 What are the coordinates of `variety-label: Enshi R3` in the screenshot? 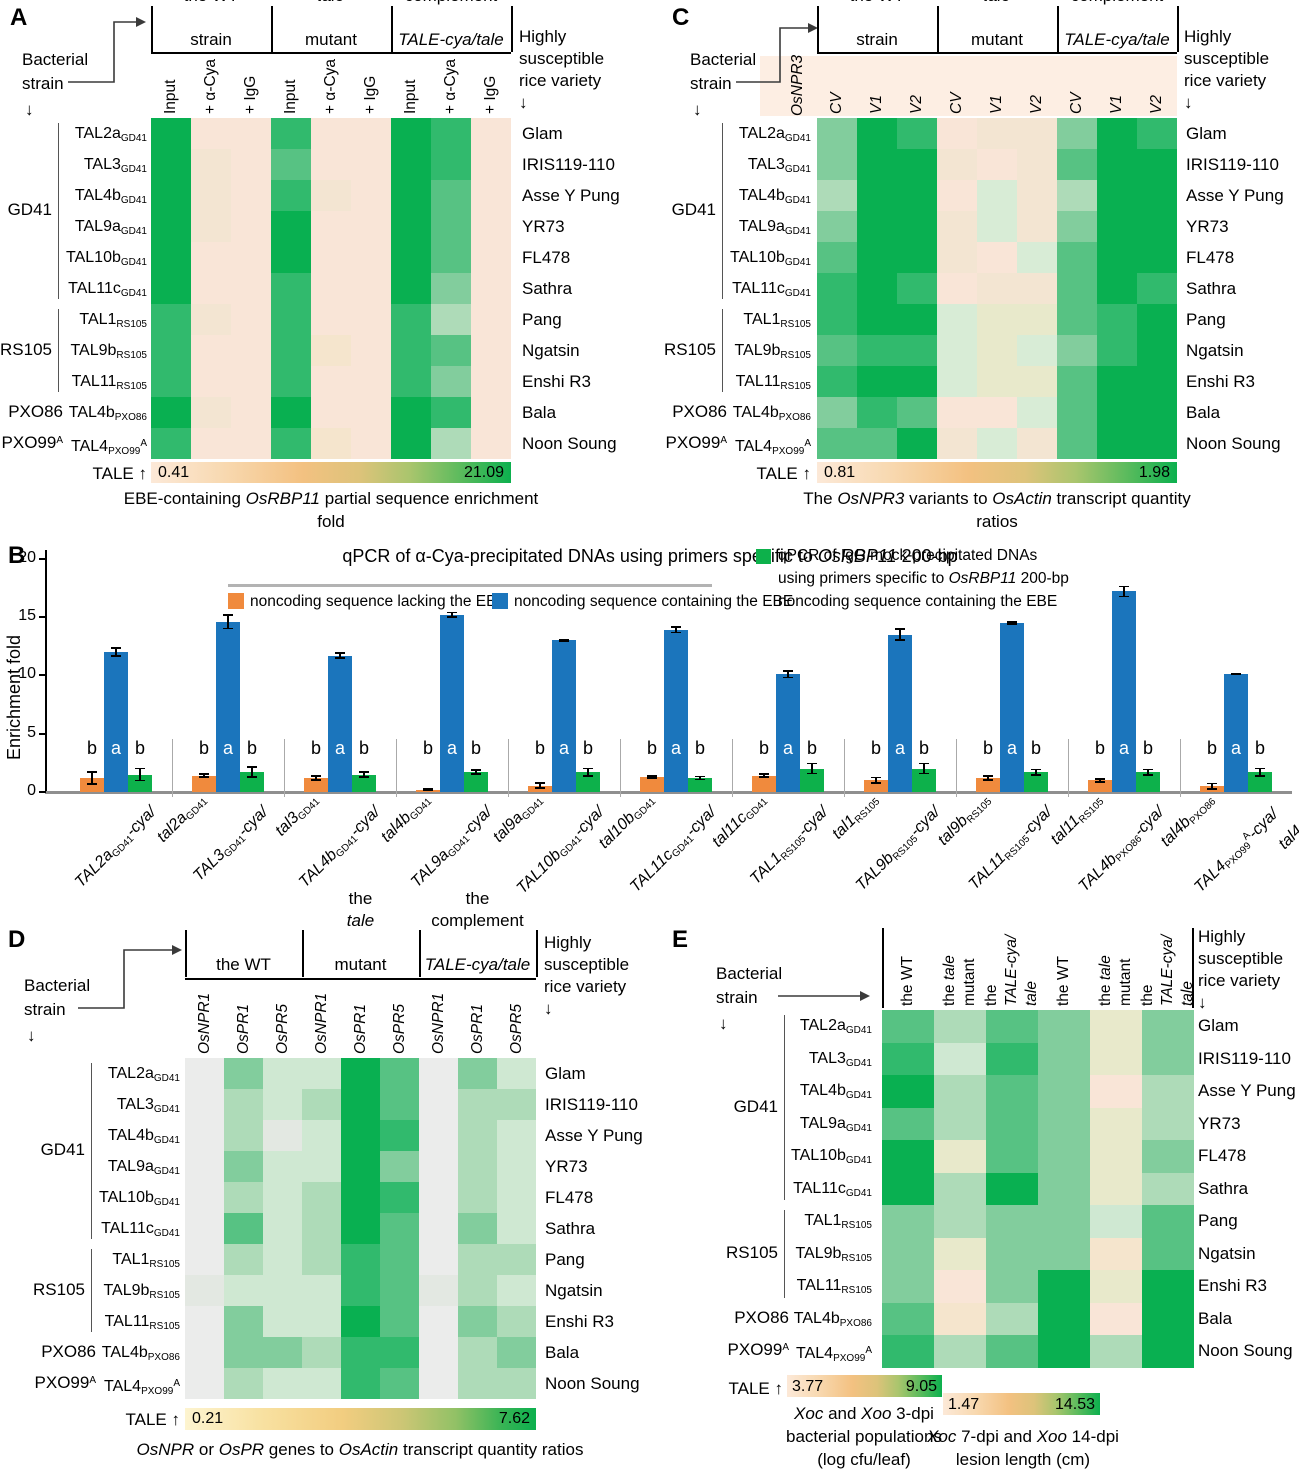 It's located at (1232, 1286).